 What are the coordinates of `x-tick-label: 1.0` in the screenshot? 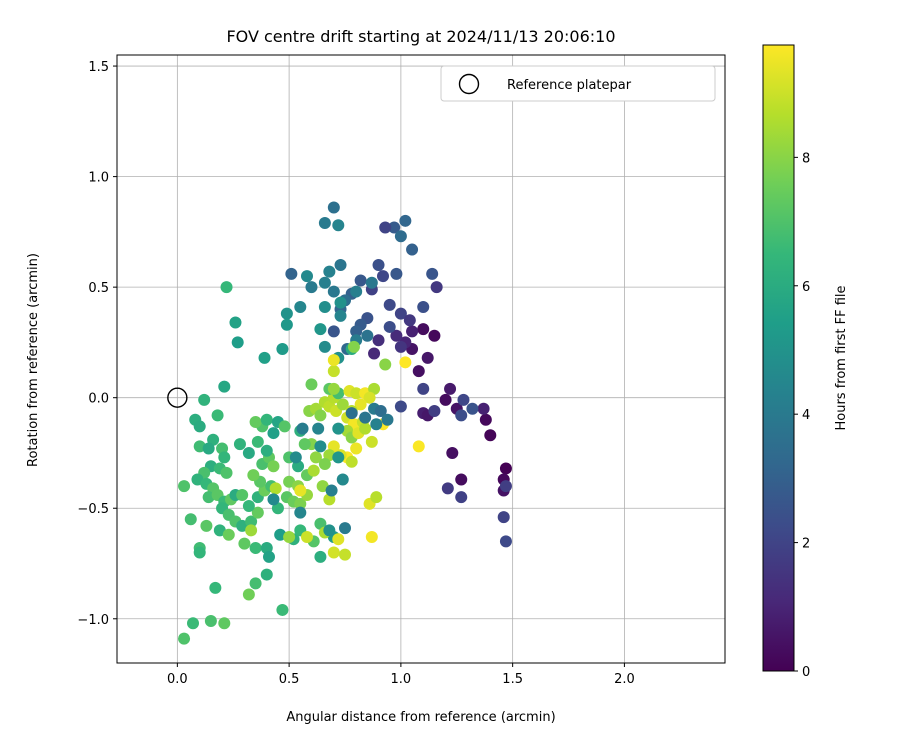 It's located at (401, 679).